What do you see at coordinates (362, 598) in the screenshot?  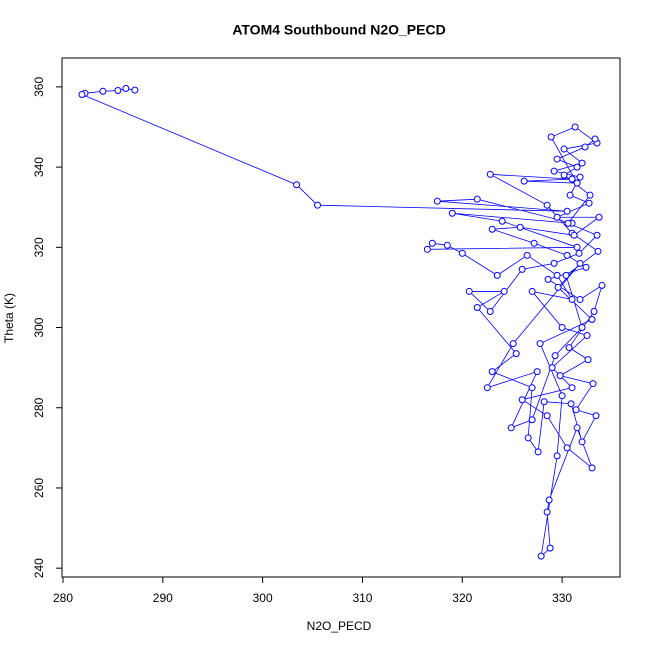 I see `x-tick-label: 310` at bounding box center [362, 598].